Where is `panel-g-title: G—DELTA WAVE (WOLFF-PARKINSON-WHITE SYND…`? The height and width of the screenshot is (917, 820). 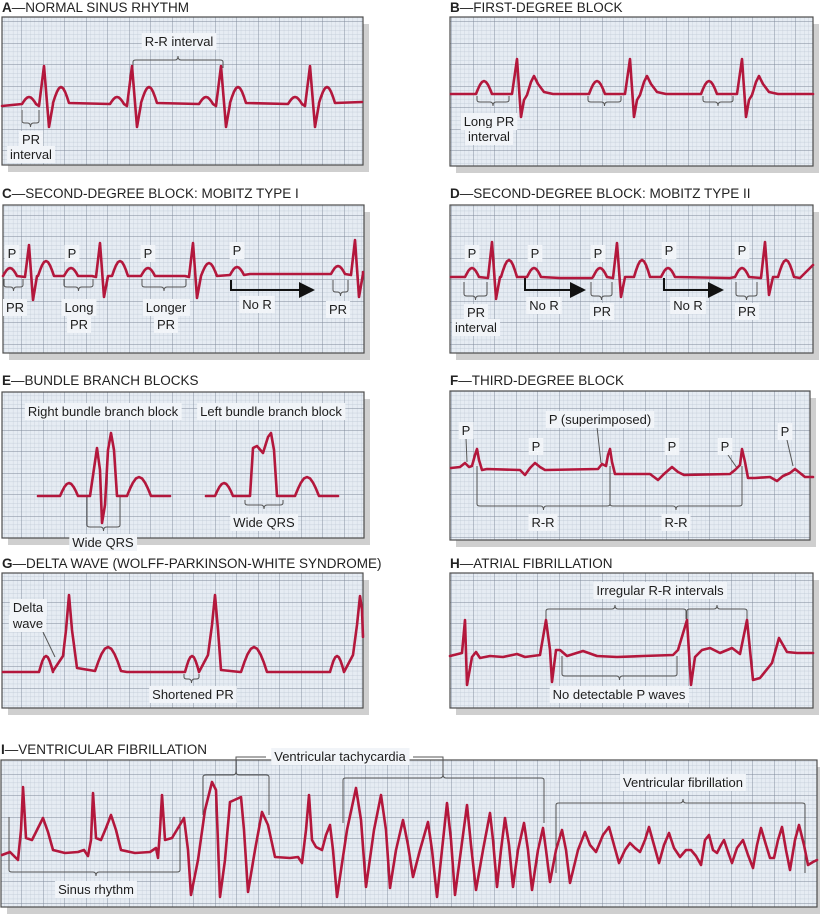
panel-g-title: G—DELTA WAVE (WOLFF-PARKINSON-WHITE SYND… is located at coordinates (192, 563).